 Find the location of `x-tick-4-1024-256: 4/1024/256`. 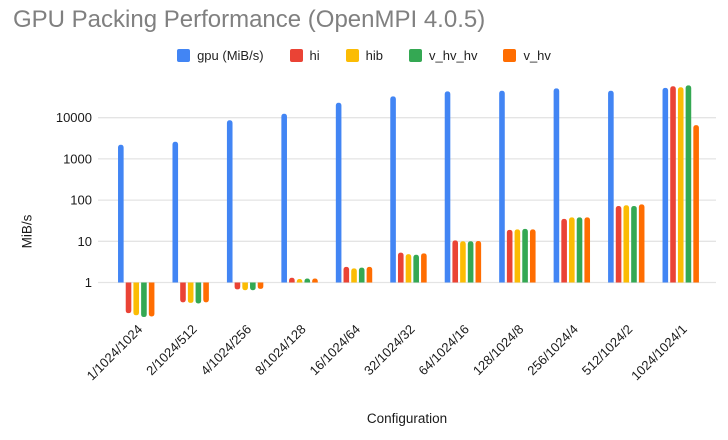

x-tick-4-1024-256: 4/1024/256 is located at coordinates (226, 350).